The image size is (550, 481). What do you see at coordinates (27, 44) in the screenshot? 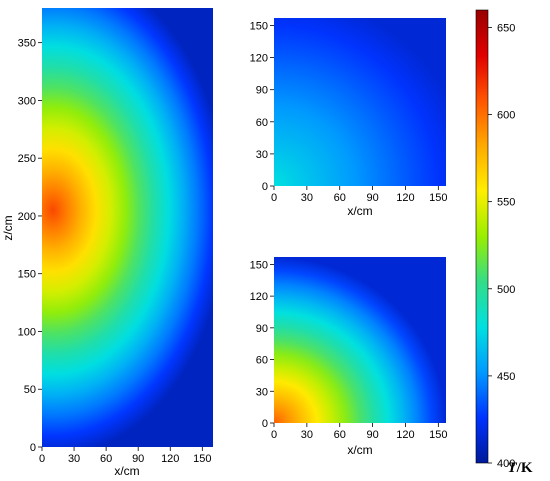
I see `y-tick-label: 350` at bounding box center [27, 44].